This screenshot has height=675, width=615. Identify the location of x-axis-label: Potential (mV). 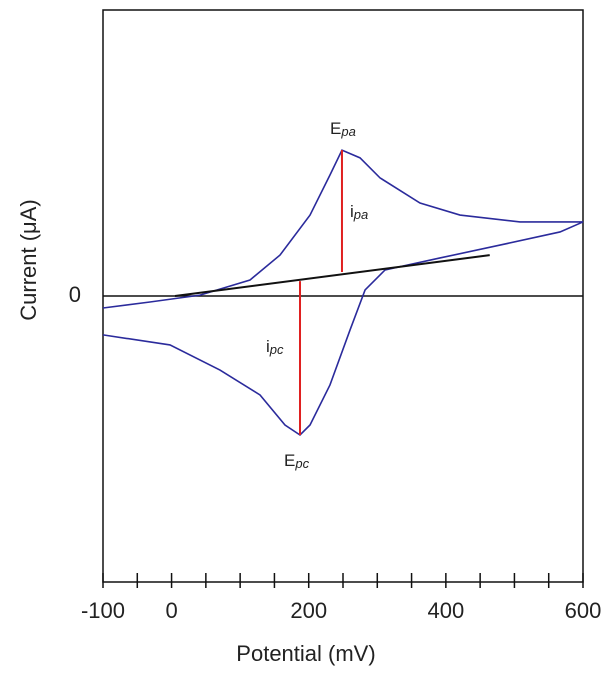
(305, 653).